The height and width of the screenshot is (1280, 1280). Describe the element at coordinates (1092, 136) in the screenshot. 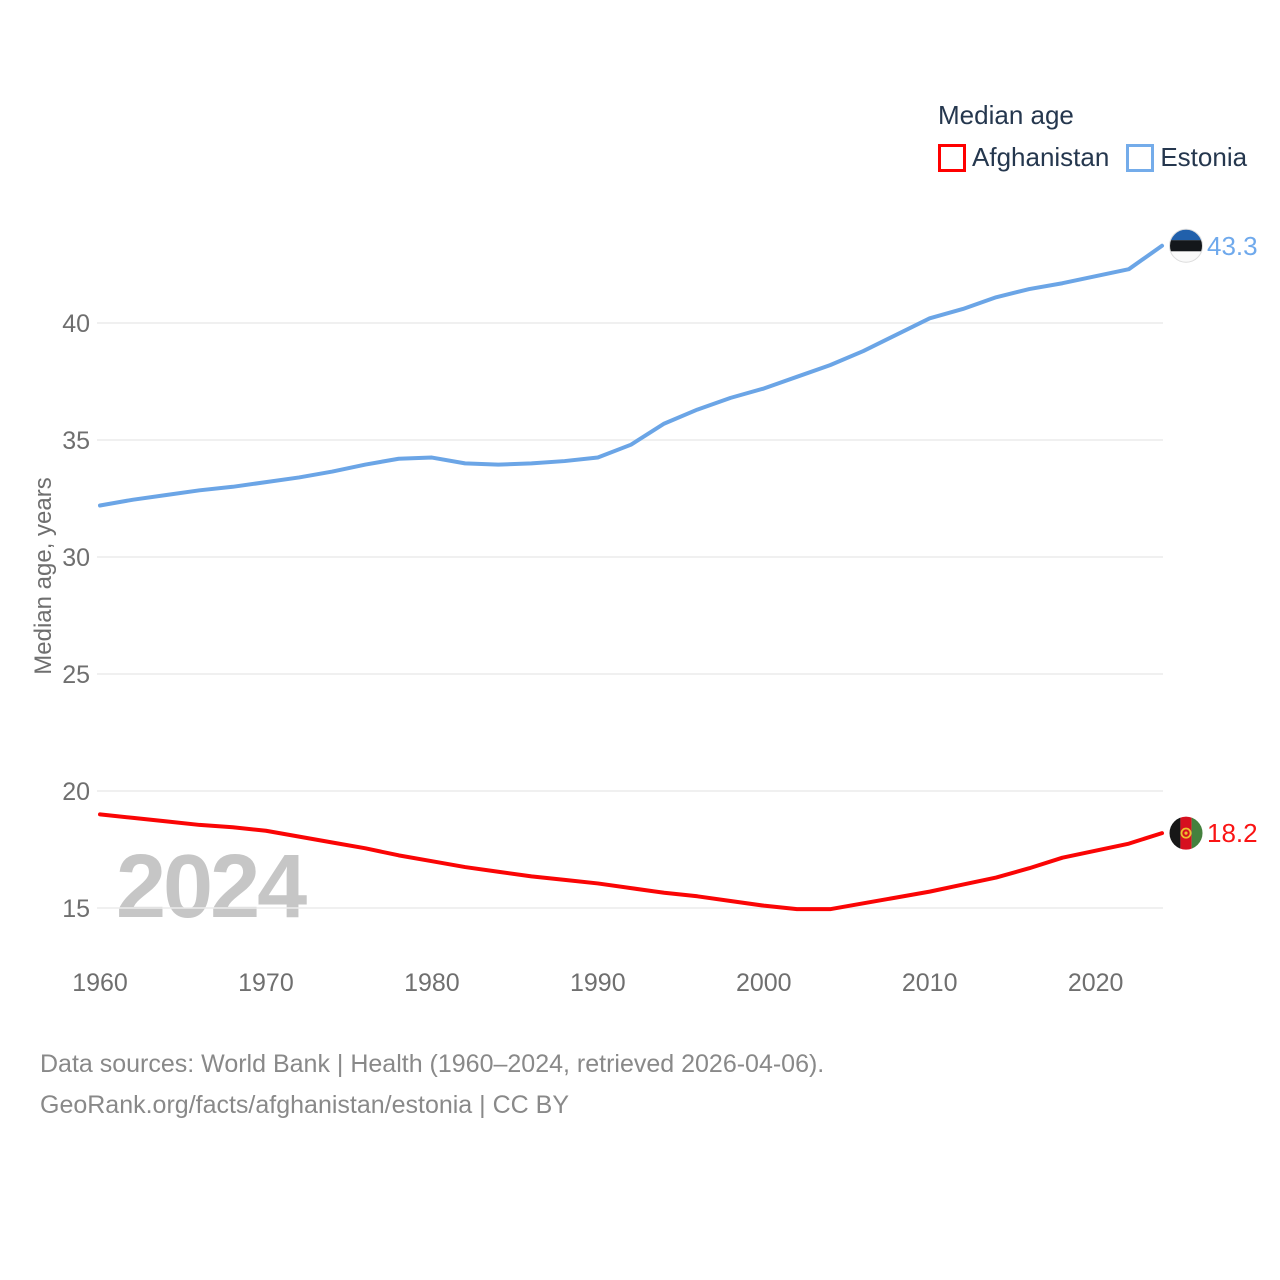

I see `legend: Median age Afghanistan Estonia` at that location.